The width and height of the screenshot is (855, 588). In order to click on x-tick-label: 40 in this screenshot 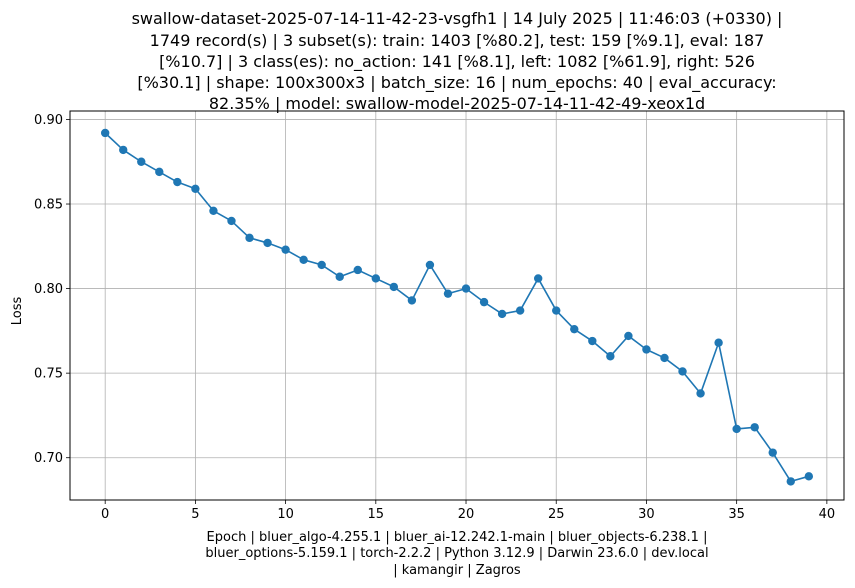, I will do `click(827, 514)`.